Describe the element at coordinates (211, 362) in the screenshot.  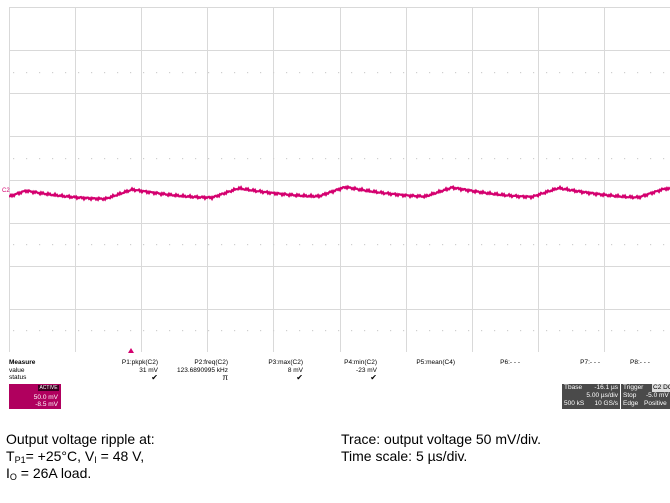
I see `measure-param-name: P2:freq(C2)` at that location.